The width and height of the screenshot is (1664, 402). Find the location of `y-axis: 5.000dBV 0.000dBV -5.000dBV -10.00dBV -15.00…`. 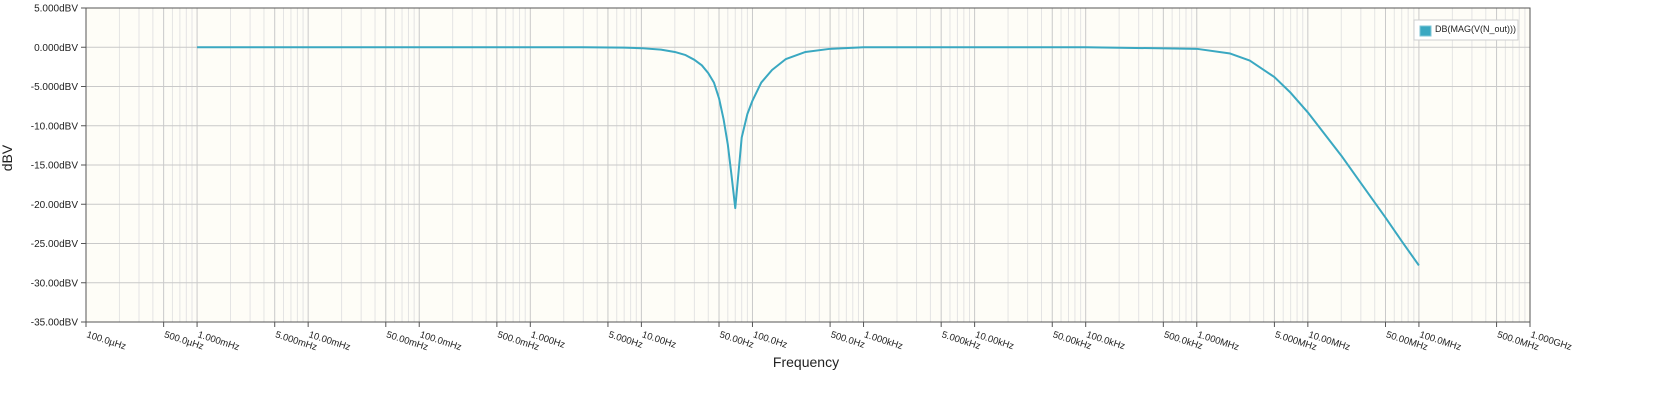

y-axis: 5.000dBV 0.000dBV -5.000dBV -10.00dBV -15.00… is located at coordinates (58, 166).